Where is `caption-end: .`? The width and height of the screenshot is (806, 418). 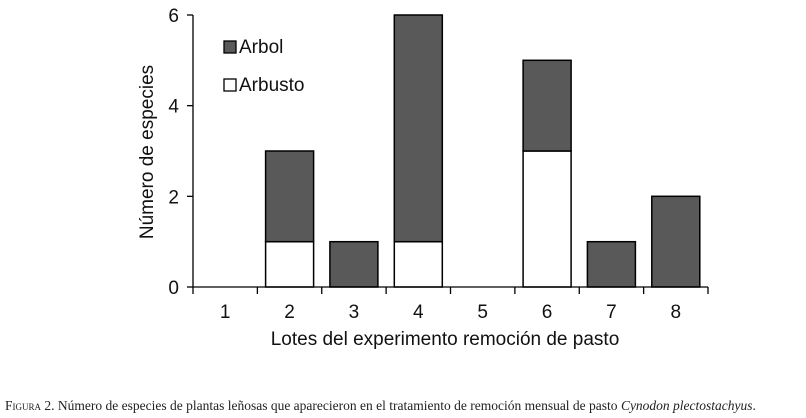
caption-end: . is located at coordinates (754, 405).